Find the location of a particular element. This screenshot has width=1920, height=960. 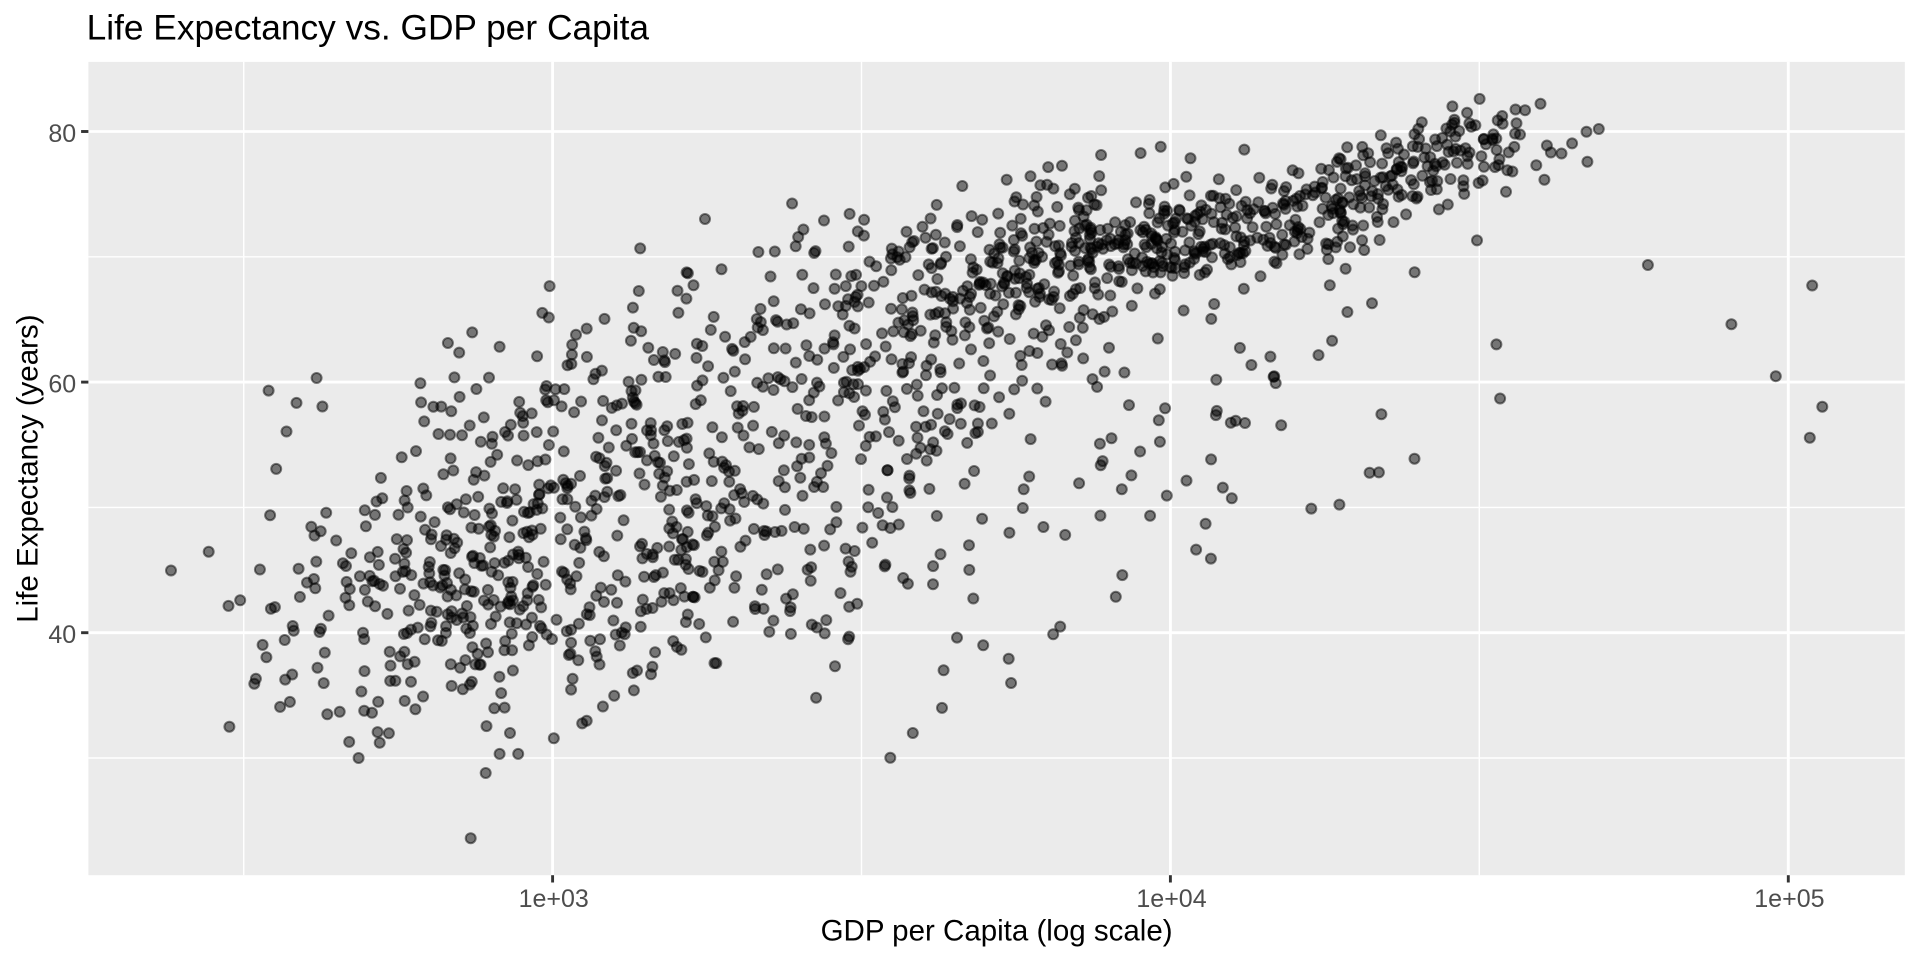

svg-text: 1e+05 is located at coordinates (1789, 899).